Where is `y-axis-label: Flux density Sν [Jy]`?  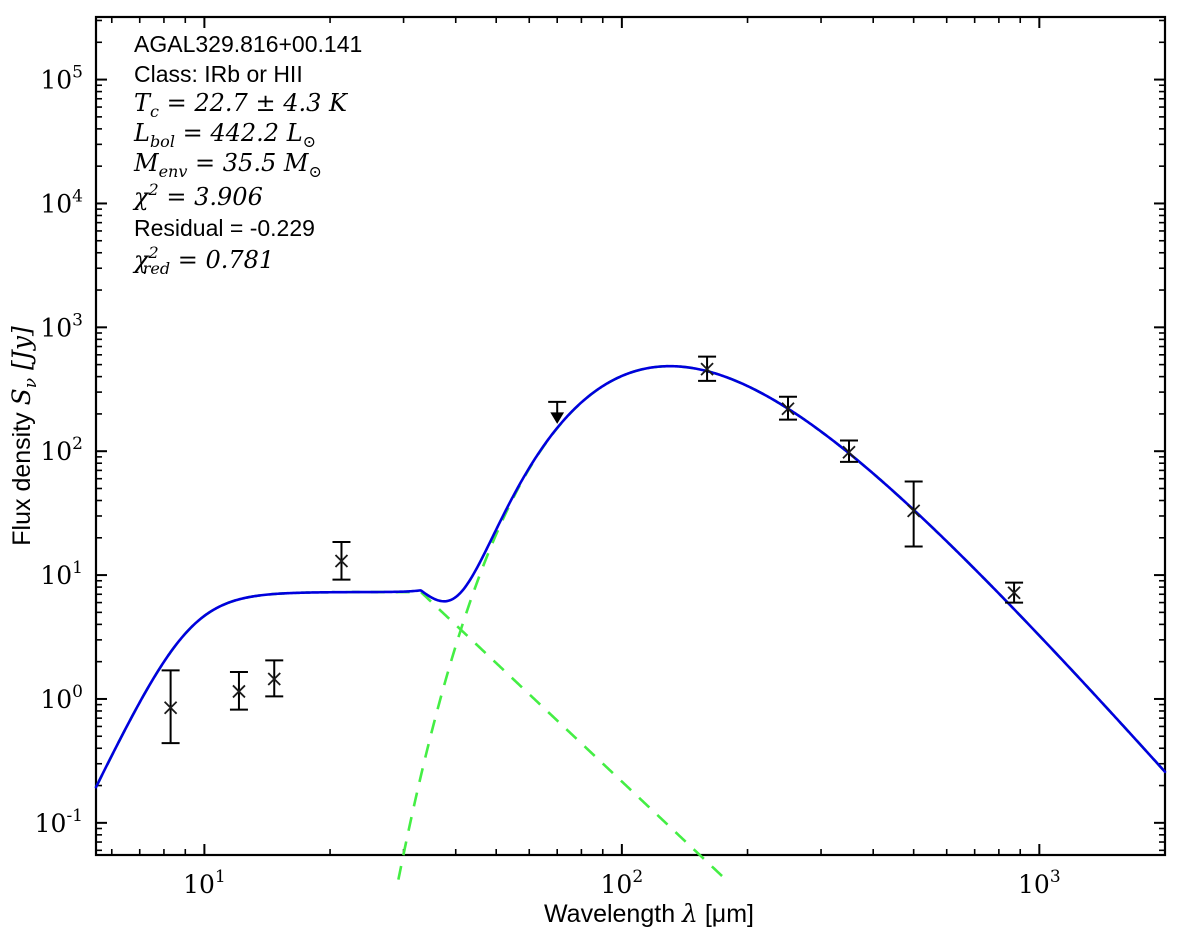 y-axis-label: Flux density Sν [Jy] is located at coordinates (24, 436).